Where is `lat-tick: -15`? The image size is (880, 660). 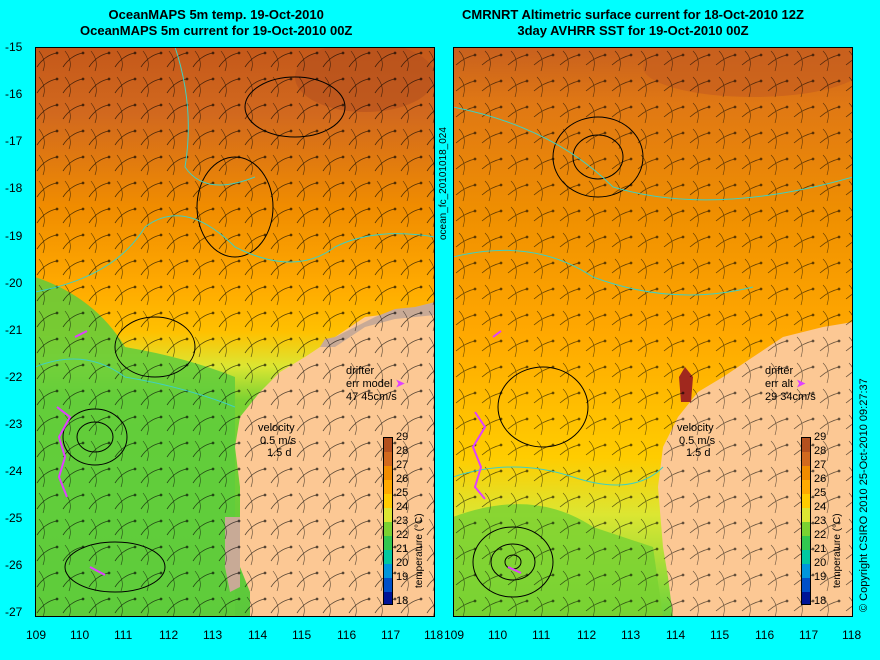
lat-tick: -15 is located at coordinates (14, 47).